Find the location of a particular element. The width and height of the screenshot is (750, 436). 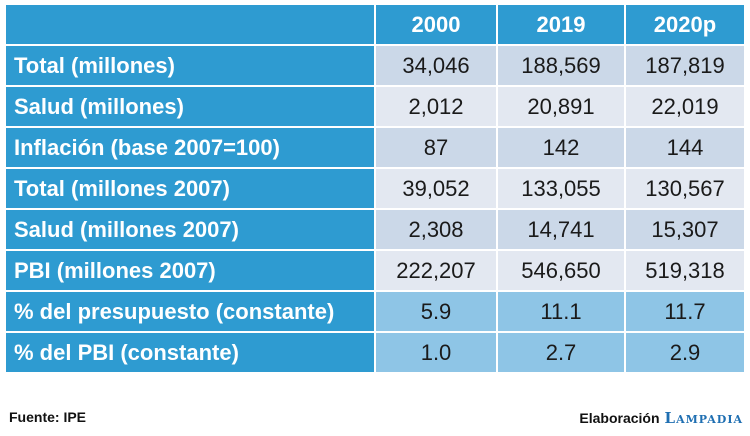

table-cell: 39,052 is located at coordinates (436, 188).